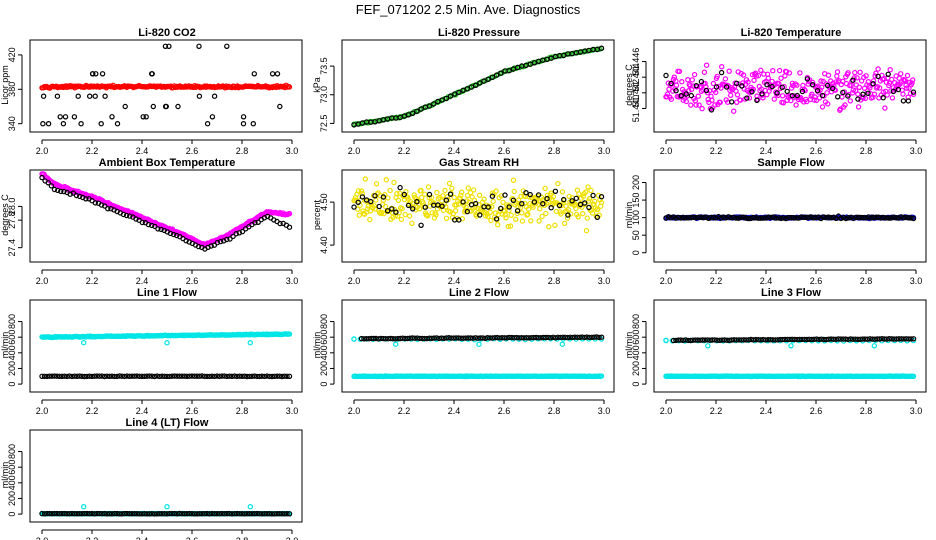  I want to click on y-axis-label: ml/min, so click(317, 345).